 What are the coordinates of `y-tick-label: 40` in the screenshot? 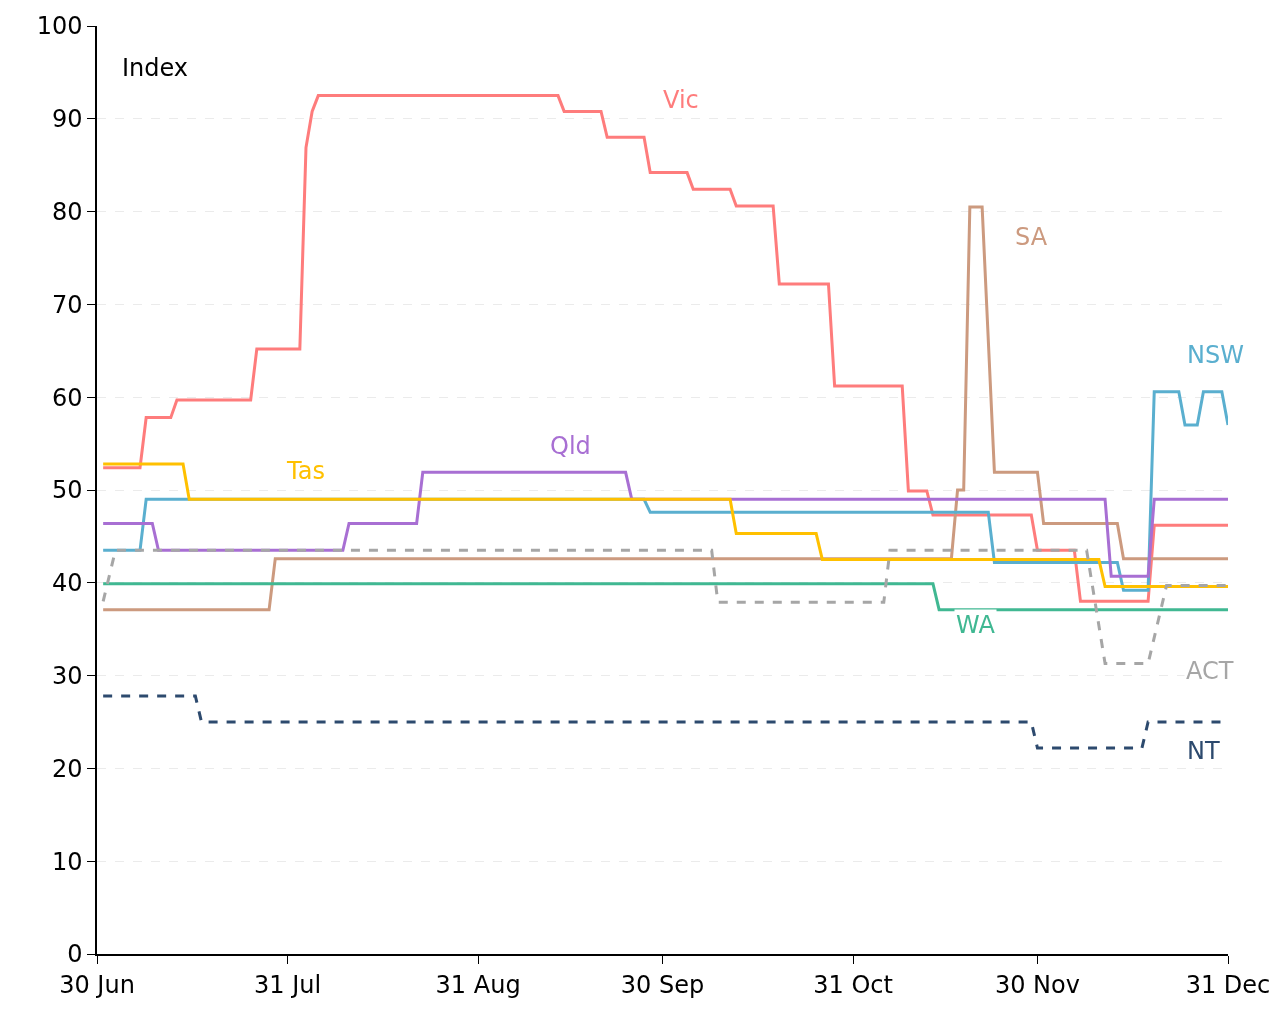 It's located at (67, 583).